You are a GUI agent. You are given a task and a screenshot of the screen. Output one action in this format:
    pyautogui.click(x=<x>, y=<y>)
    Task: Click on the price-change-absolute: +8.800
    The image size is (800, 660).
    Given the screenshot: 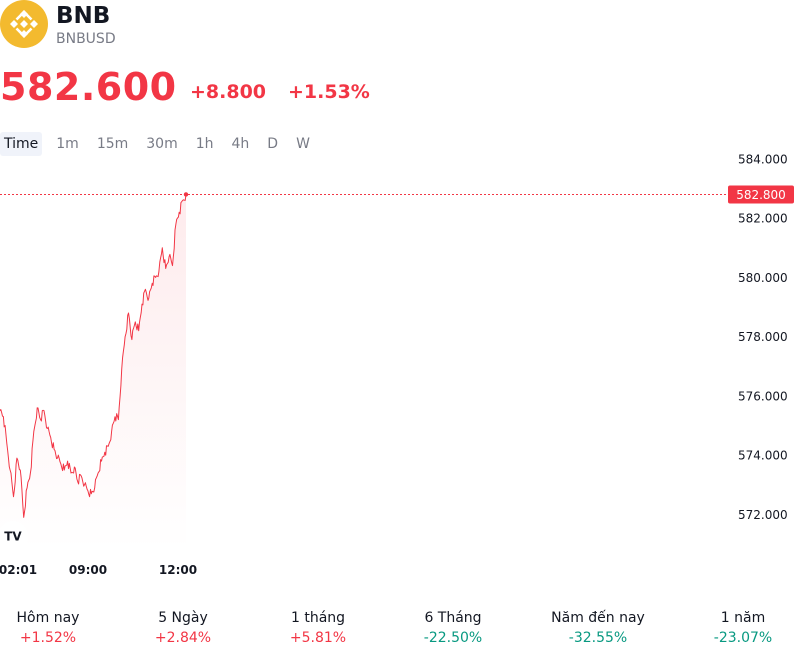 What is the action you would take?
    pyautogui.click(x=228, y=92)
    